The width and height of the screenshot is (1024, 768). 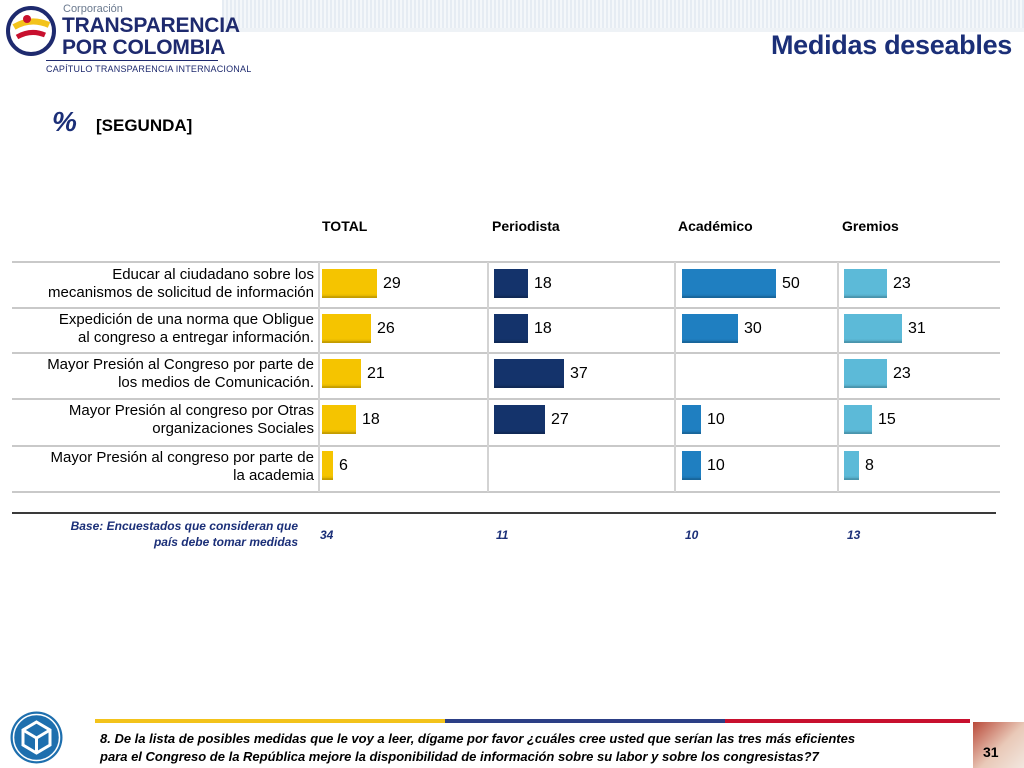 What do you see at coordinates (526, 226) in the screenshot?
I see `column-header-periodista: Periodista` at bounding box center [526, 226].